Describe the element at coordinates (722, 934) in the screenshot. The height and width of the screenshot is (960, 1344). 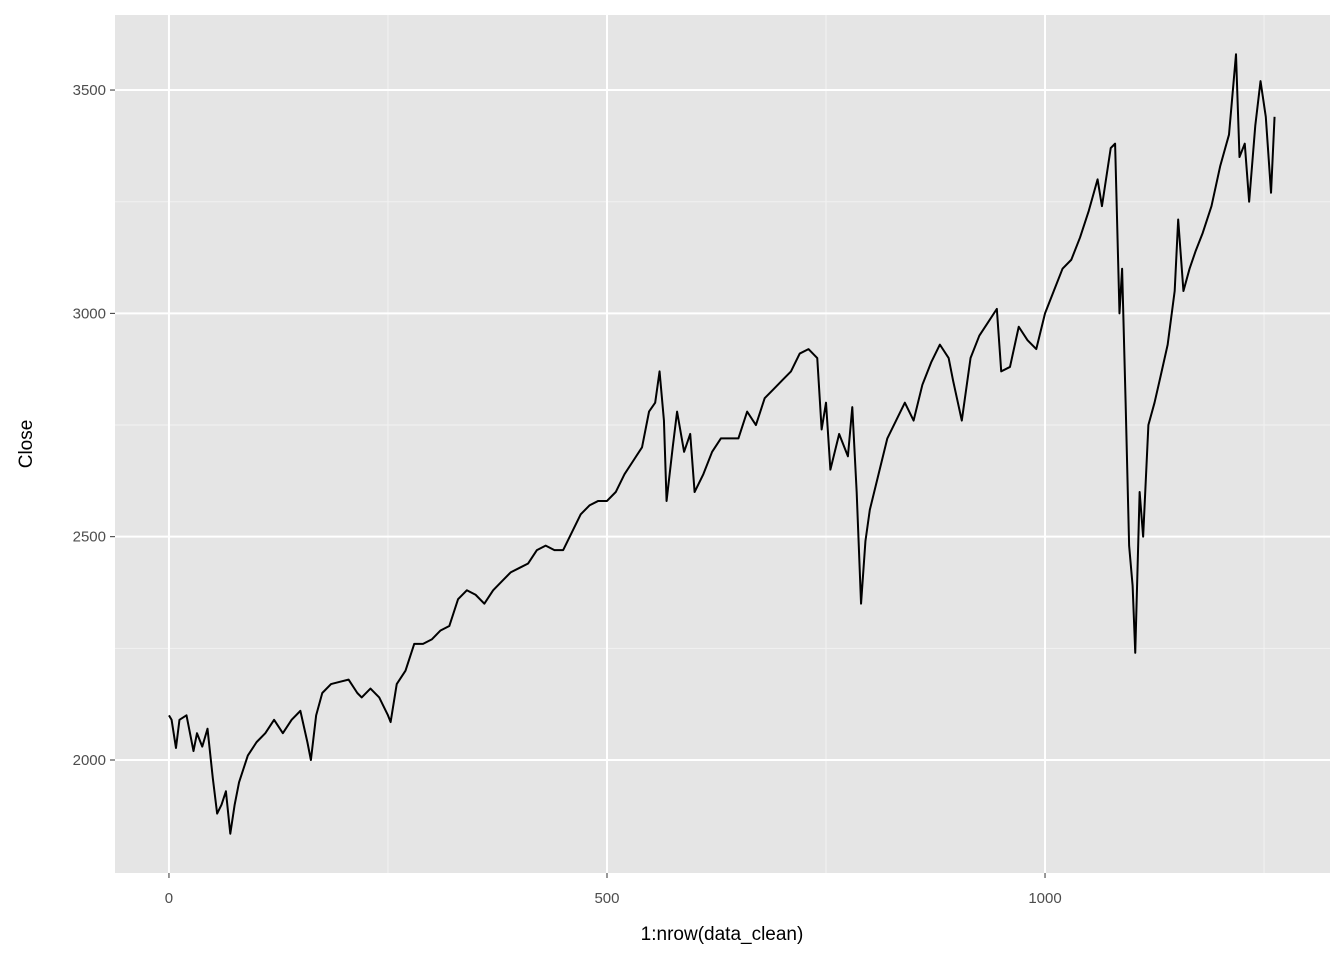
I see `x-axis-title: 1:nrow(data_clean)` at that location.